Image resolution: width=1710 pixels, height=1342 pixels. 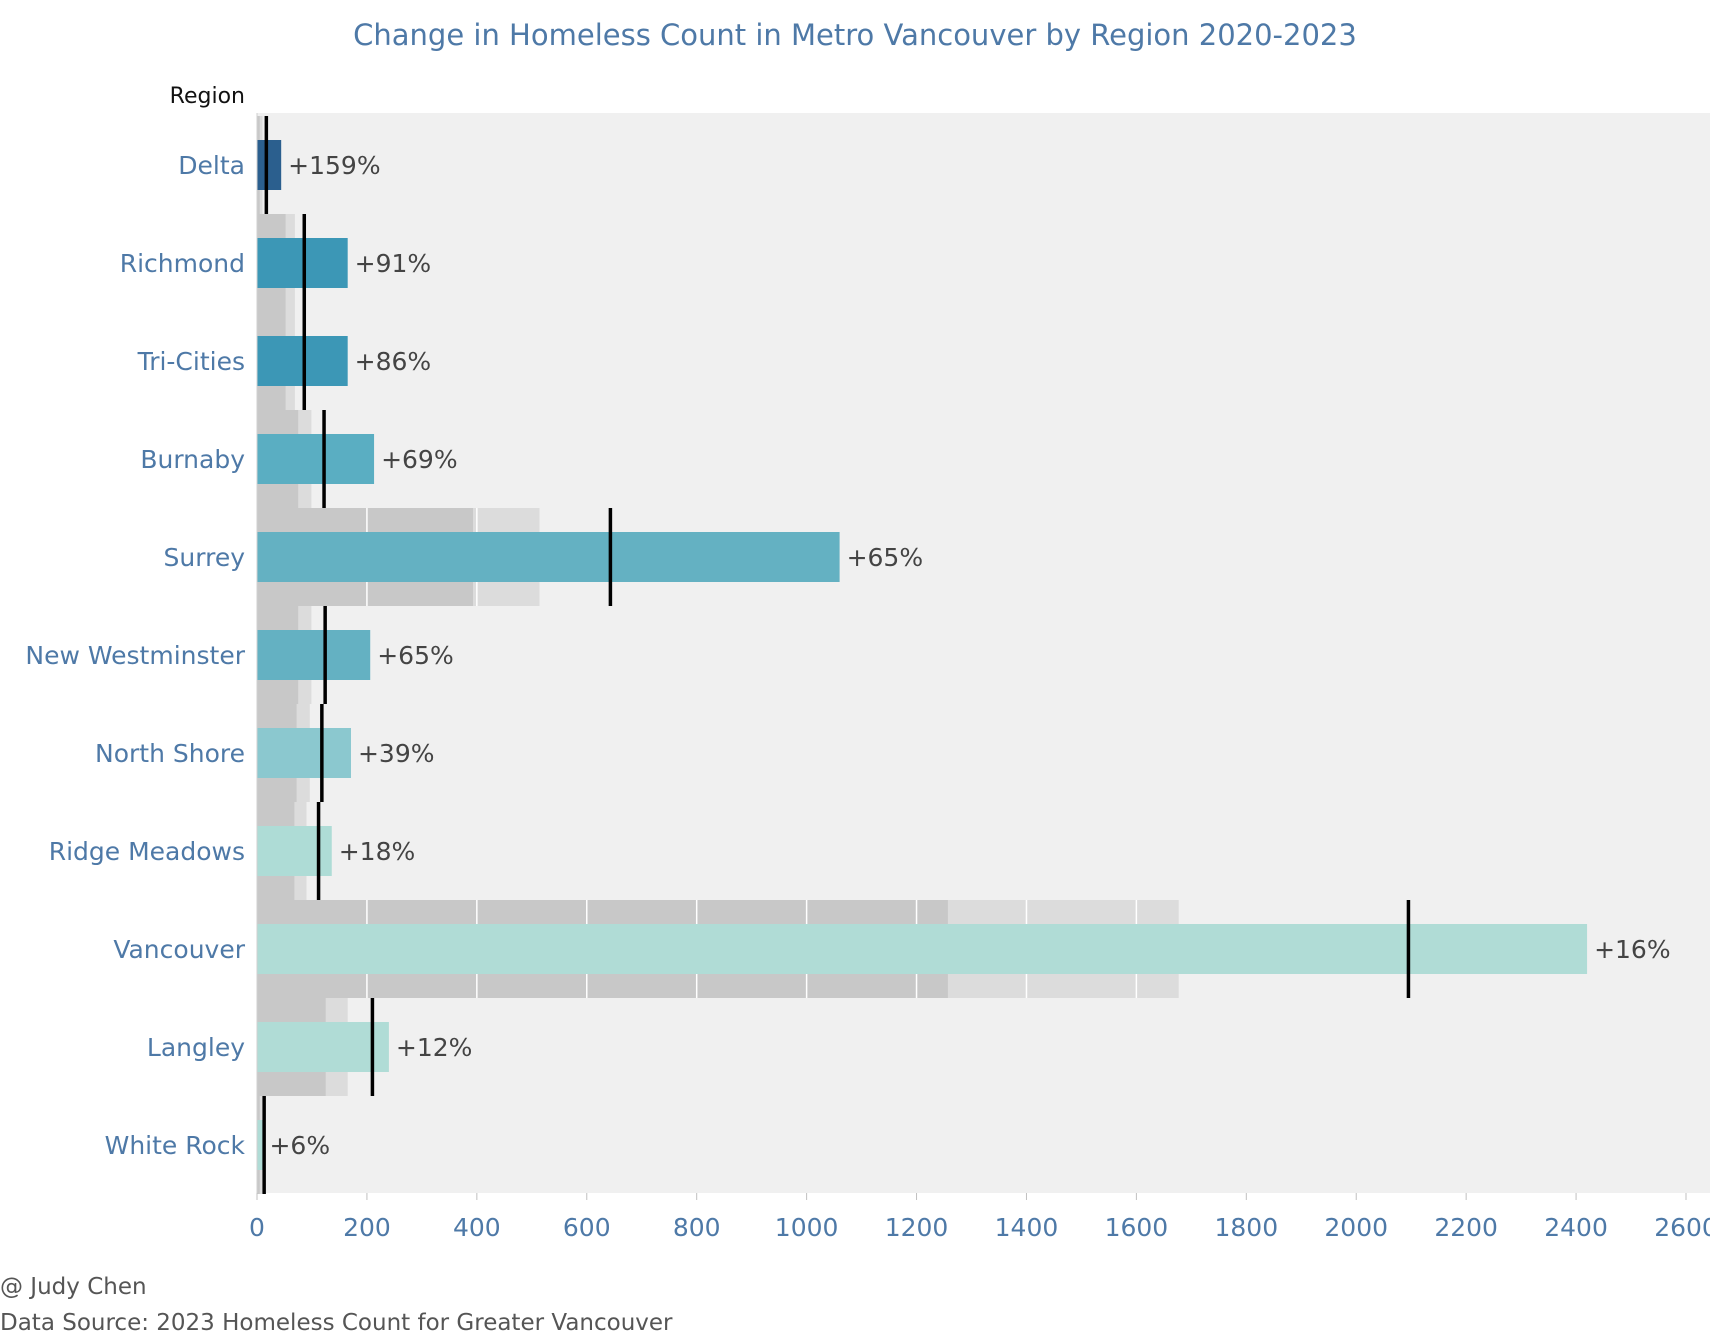 I want to click on x-tick-label: 1800, so click(x=1246, y=1227).